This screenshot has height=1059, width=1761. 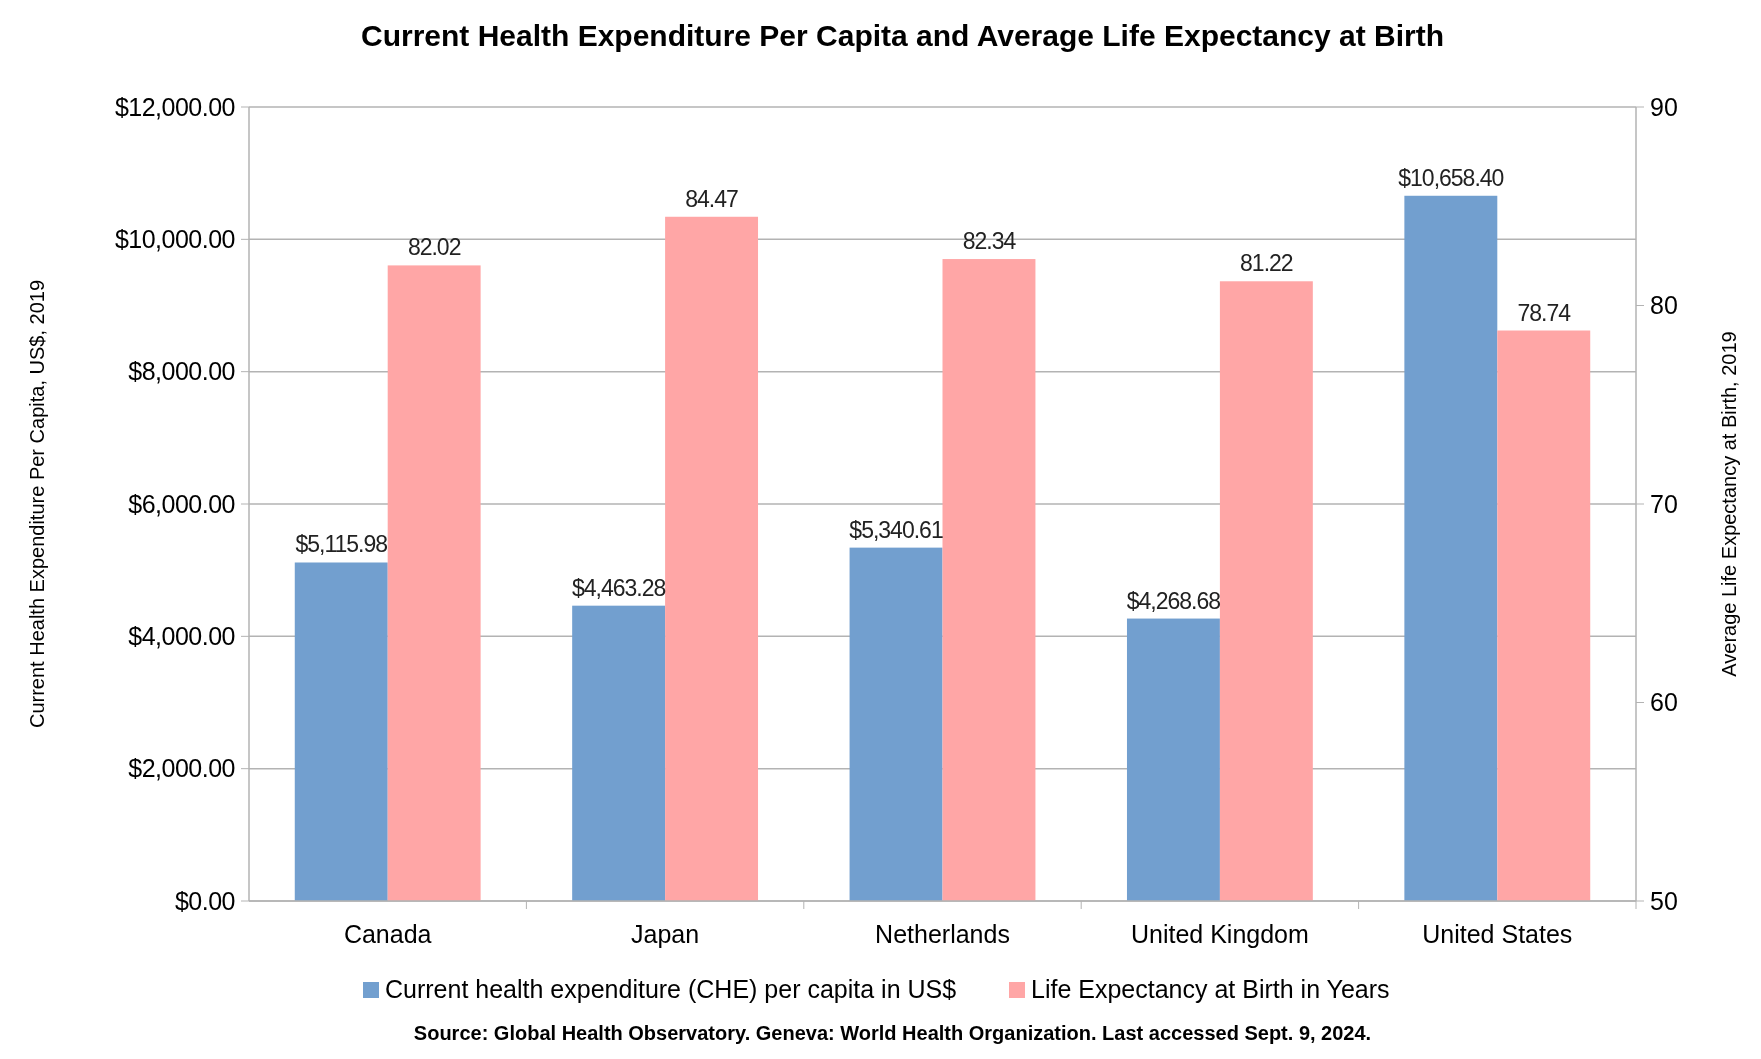 I want to click on y-tick-label: $12,000.00, so click(x=174, y=106).